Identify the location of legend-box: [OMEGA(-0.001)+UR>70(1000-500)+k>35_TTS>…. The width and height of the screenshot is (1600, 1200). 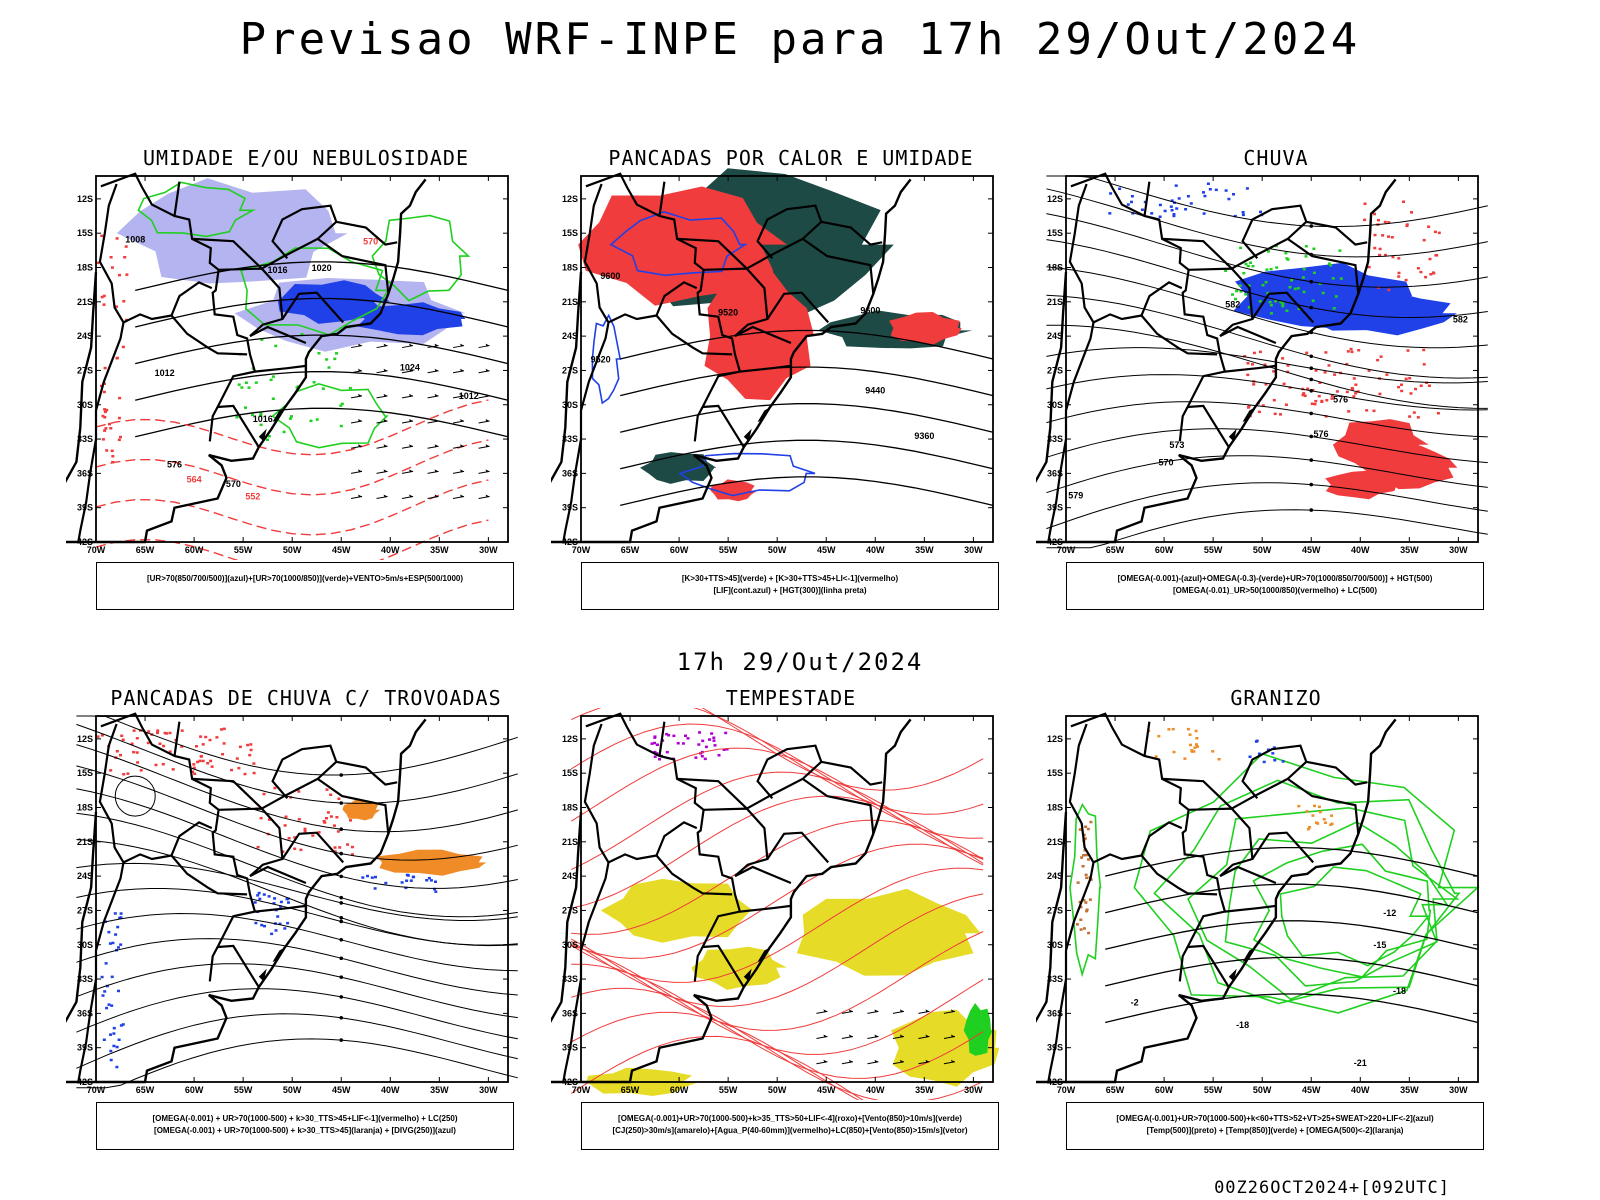
(790, 1126).